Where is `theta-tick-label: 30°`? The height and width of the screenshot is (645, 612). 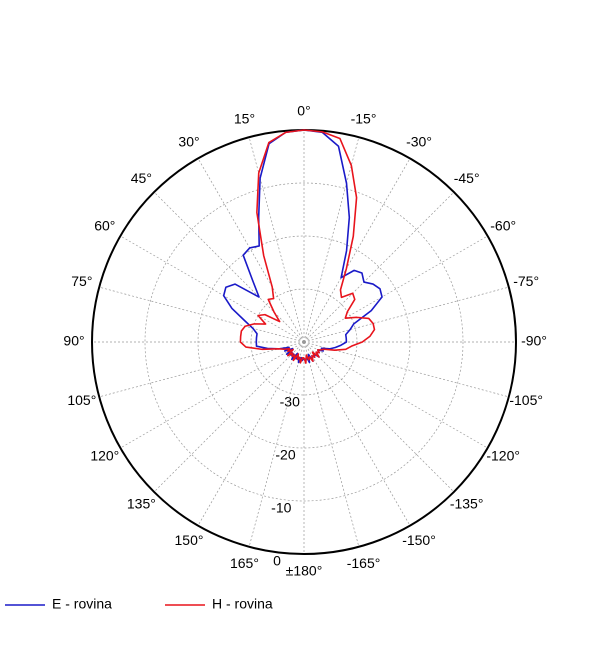
theta-tick-label: 30° is located at coordinates (188, 142).